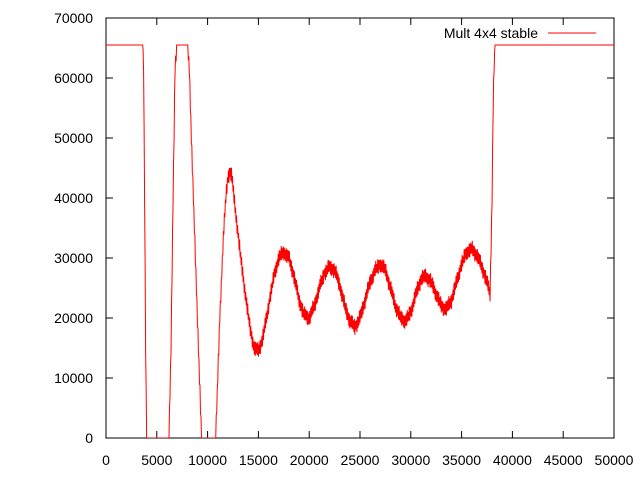 The image size is (640, 480). What do you see at coordinates (512, 460) in the screenshot?
I see `x-tick-label: 40000` at bounding box center [512, 460].